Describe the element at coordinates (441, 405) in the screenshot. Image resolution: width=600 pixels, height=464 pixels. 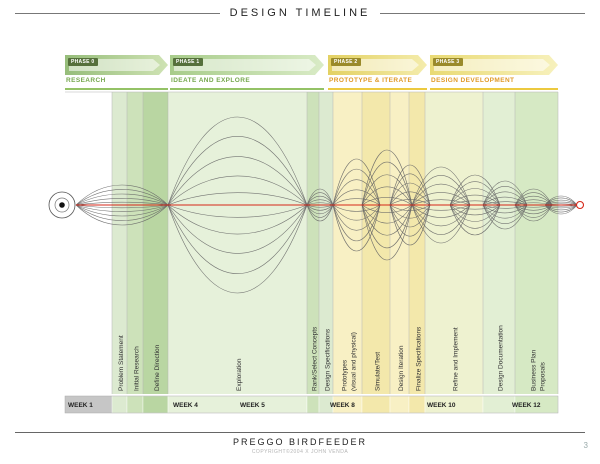
I see `week-label-4: WEEK 10` at that location.